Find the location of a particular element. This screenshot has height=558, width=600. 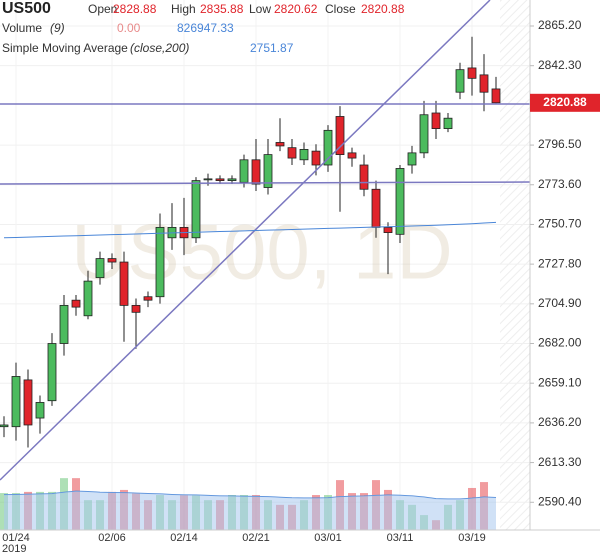

y-tick-label: 2659.10 is located at coordinates (560, 382).